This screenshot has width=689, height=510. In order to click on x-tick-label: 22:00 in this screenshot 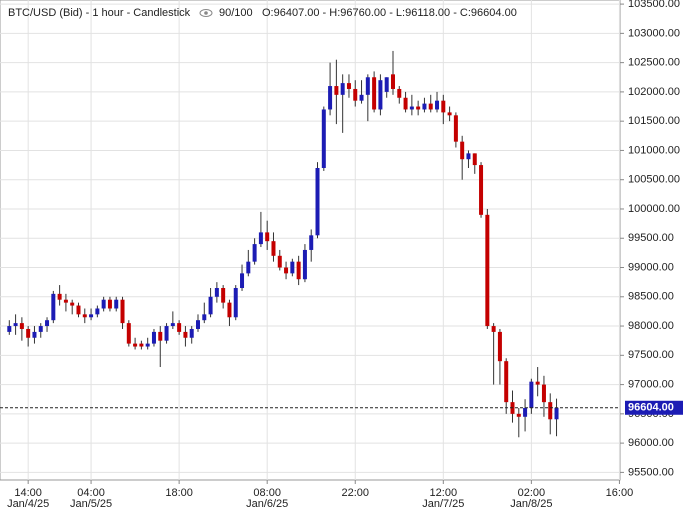, I will do `click(355, 493)`.